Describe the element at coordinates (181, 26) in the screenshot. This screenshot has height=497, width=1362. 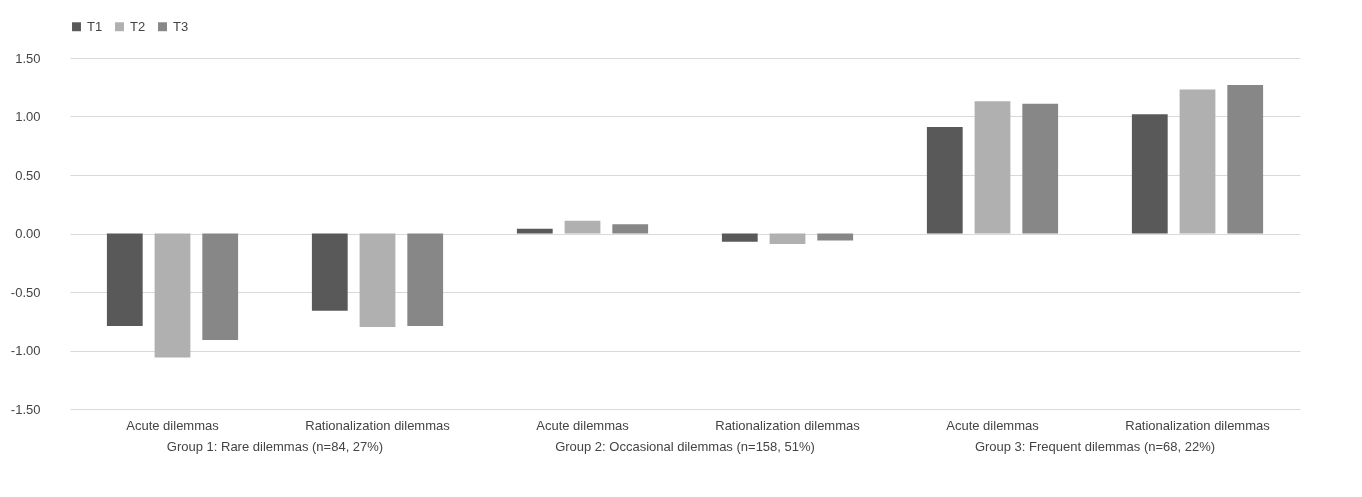
I see `legend-label: T3` at that location.